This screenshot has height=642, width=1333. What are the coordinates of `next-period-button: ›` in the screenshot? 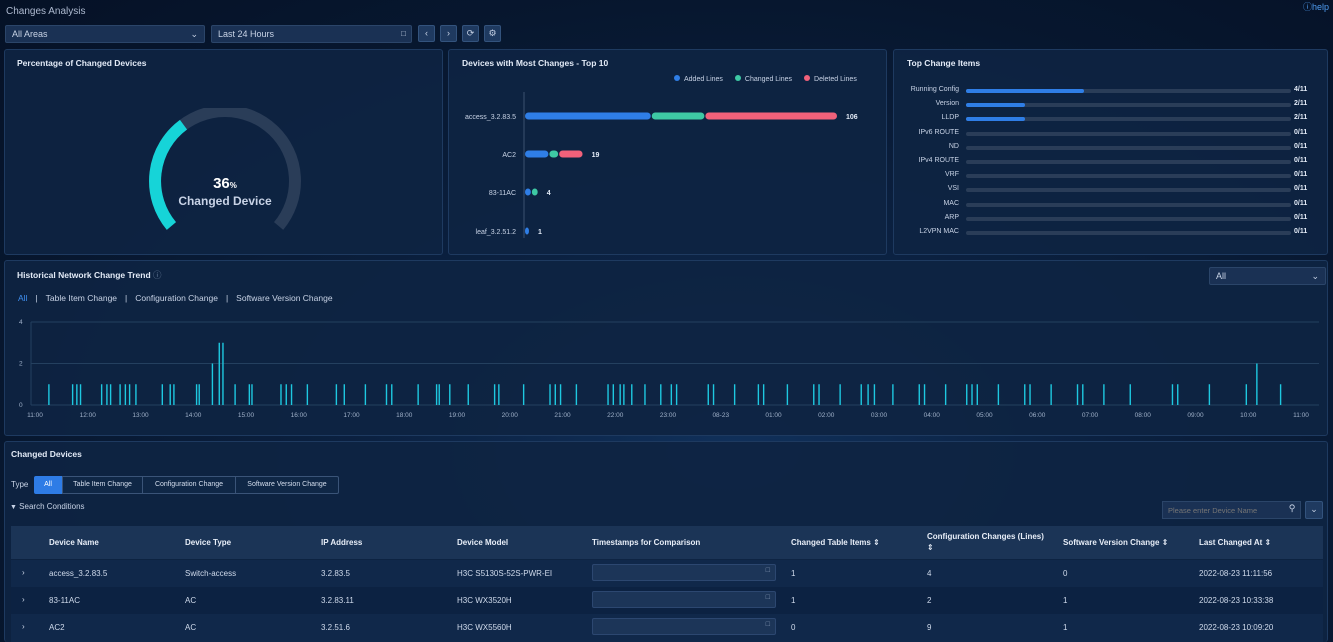 It's located at (448, 33).